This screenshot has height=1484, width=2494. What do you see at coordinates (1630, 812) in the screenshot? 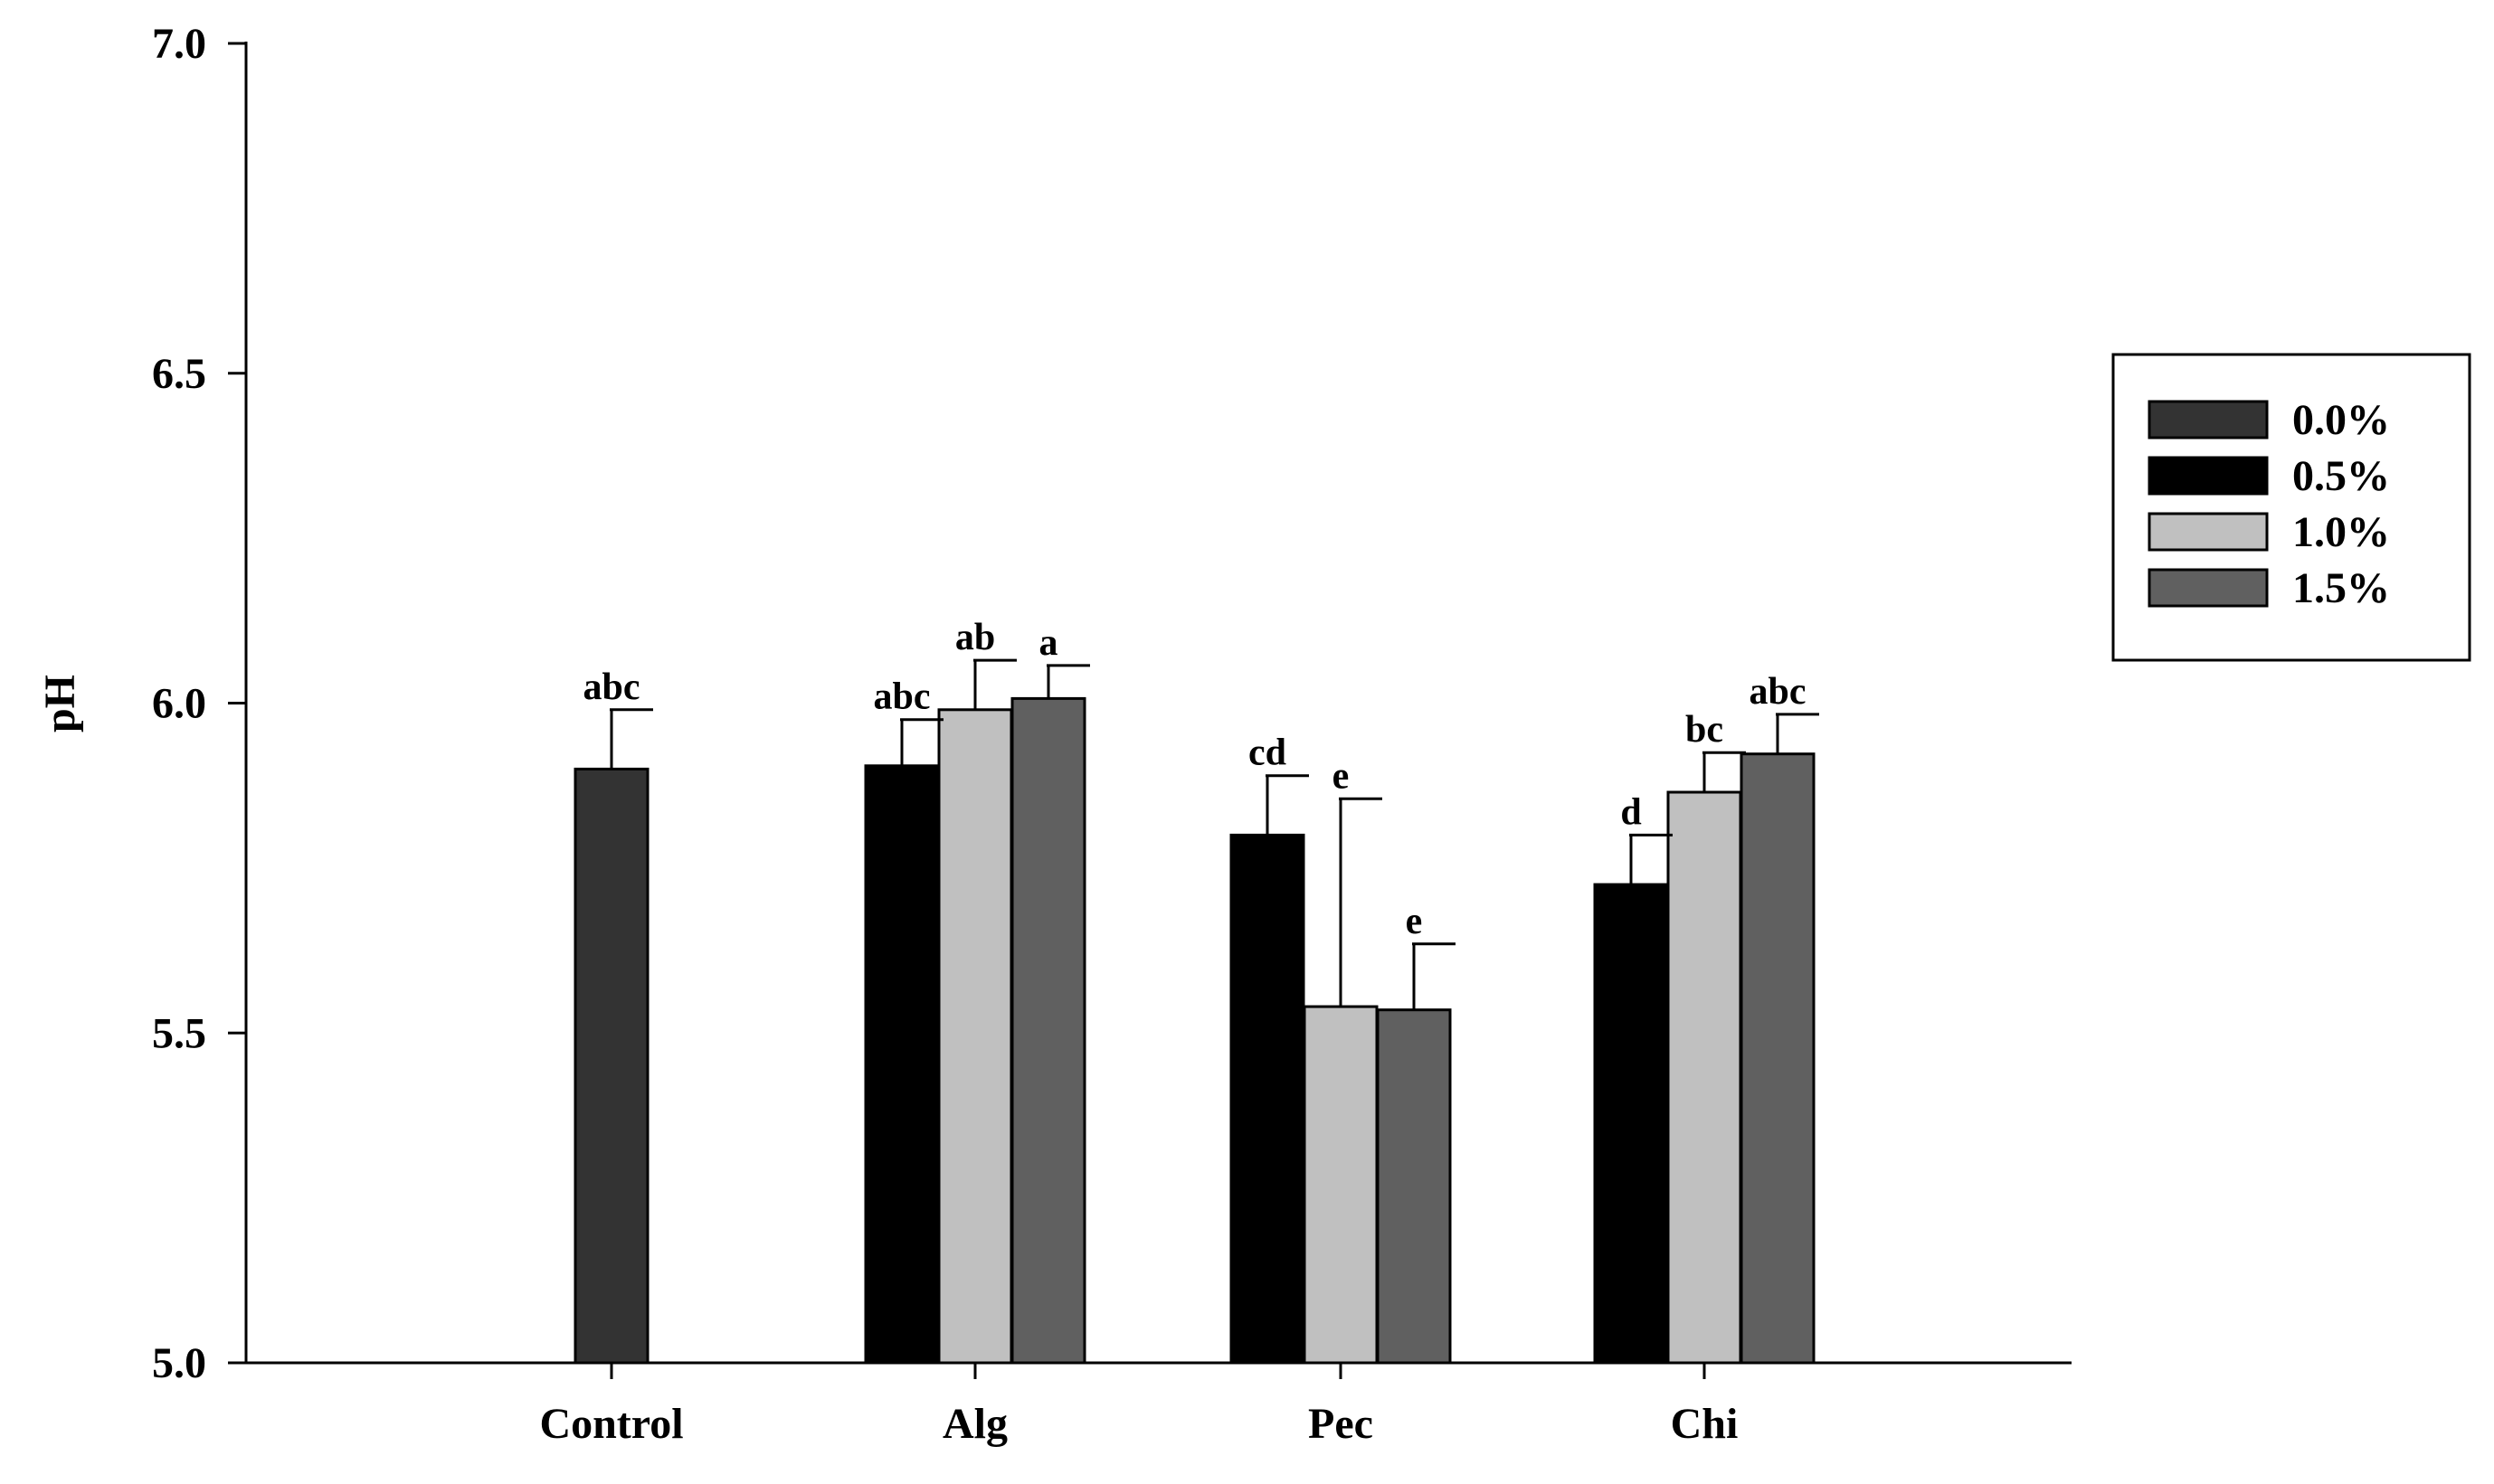
I see `significance-letter: d` at bounding box center [1630, 812].